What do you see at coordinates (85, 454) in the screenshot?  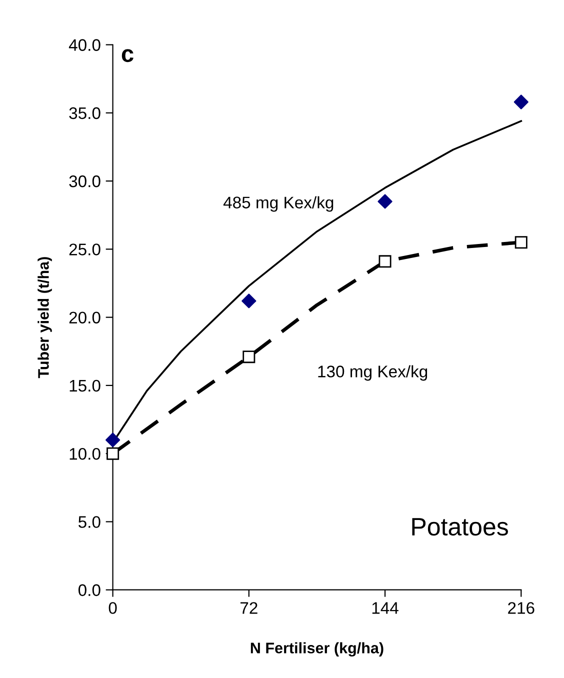 I see `y-tick-label: 10.0` at bounding box center [85, 454].